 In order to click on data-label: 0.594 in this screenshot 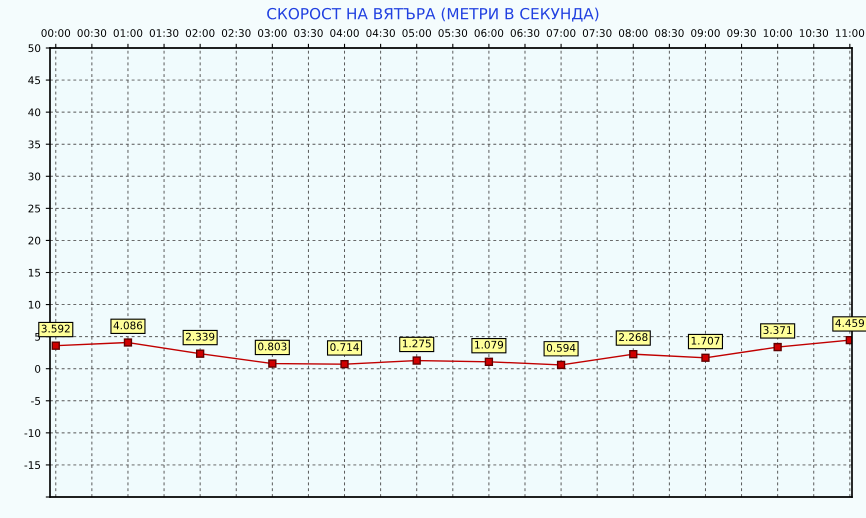, I will do `click(561, 348)`.